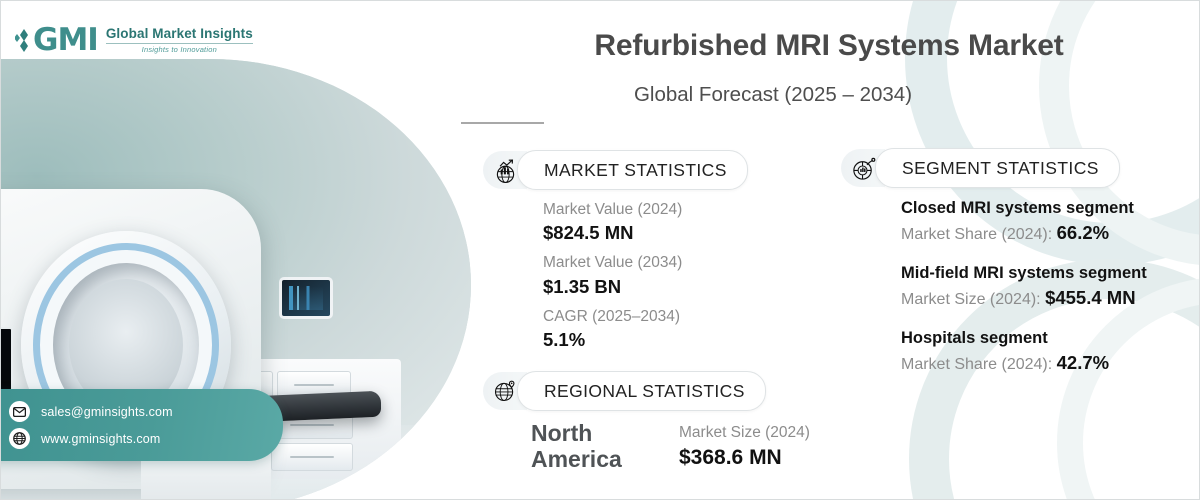 The image size is (1200, 500). I want to click on company-name: Global Market Insights, so click(179, 33).